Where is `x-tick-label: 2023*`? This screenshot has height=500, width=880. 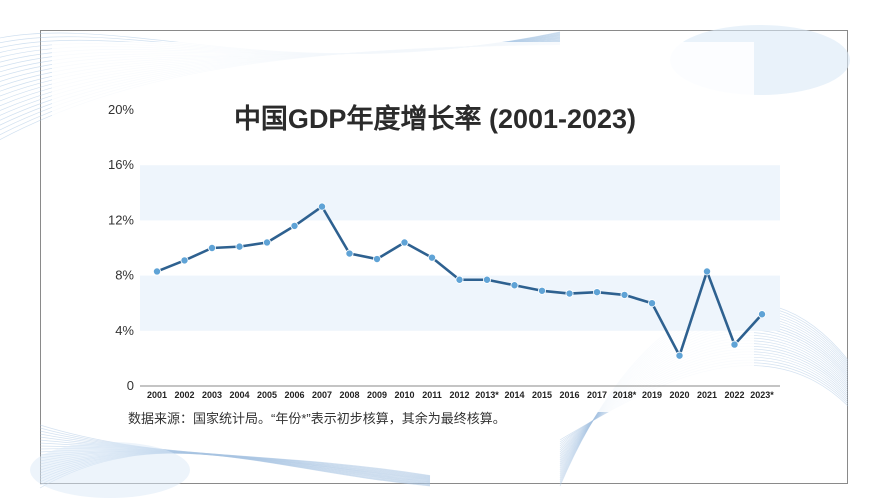 x-tick-label: 2023* is located at coordinates (762, 395).